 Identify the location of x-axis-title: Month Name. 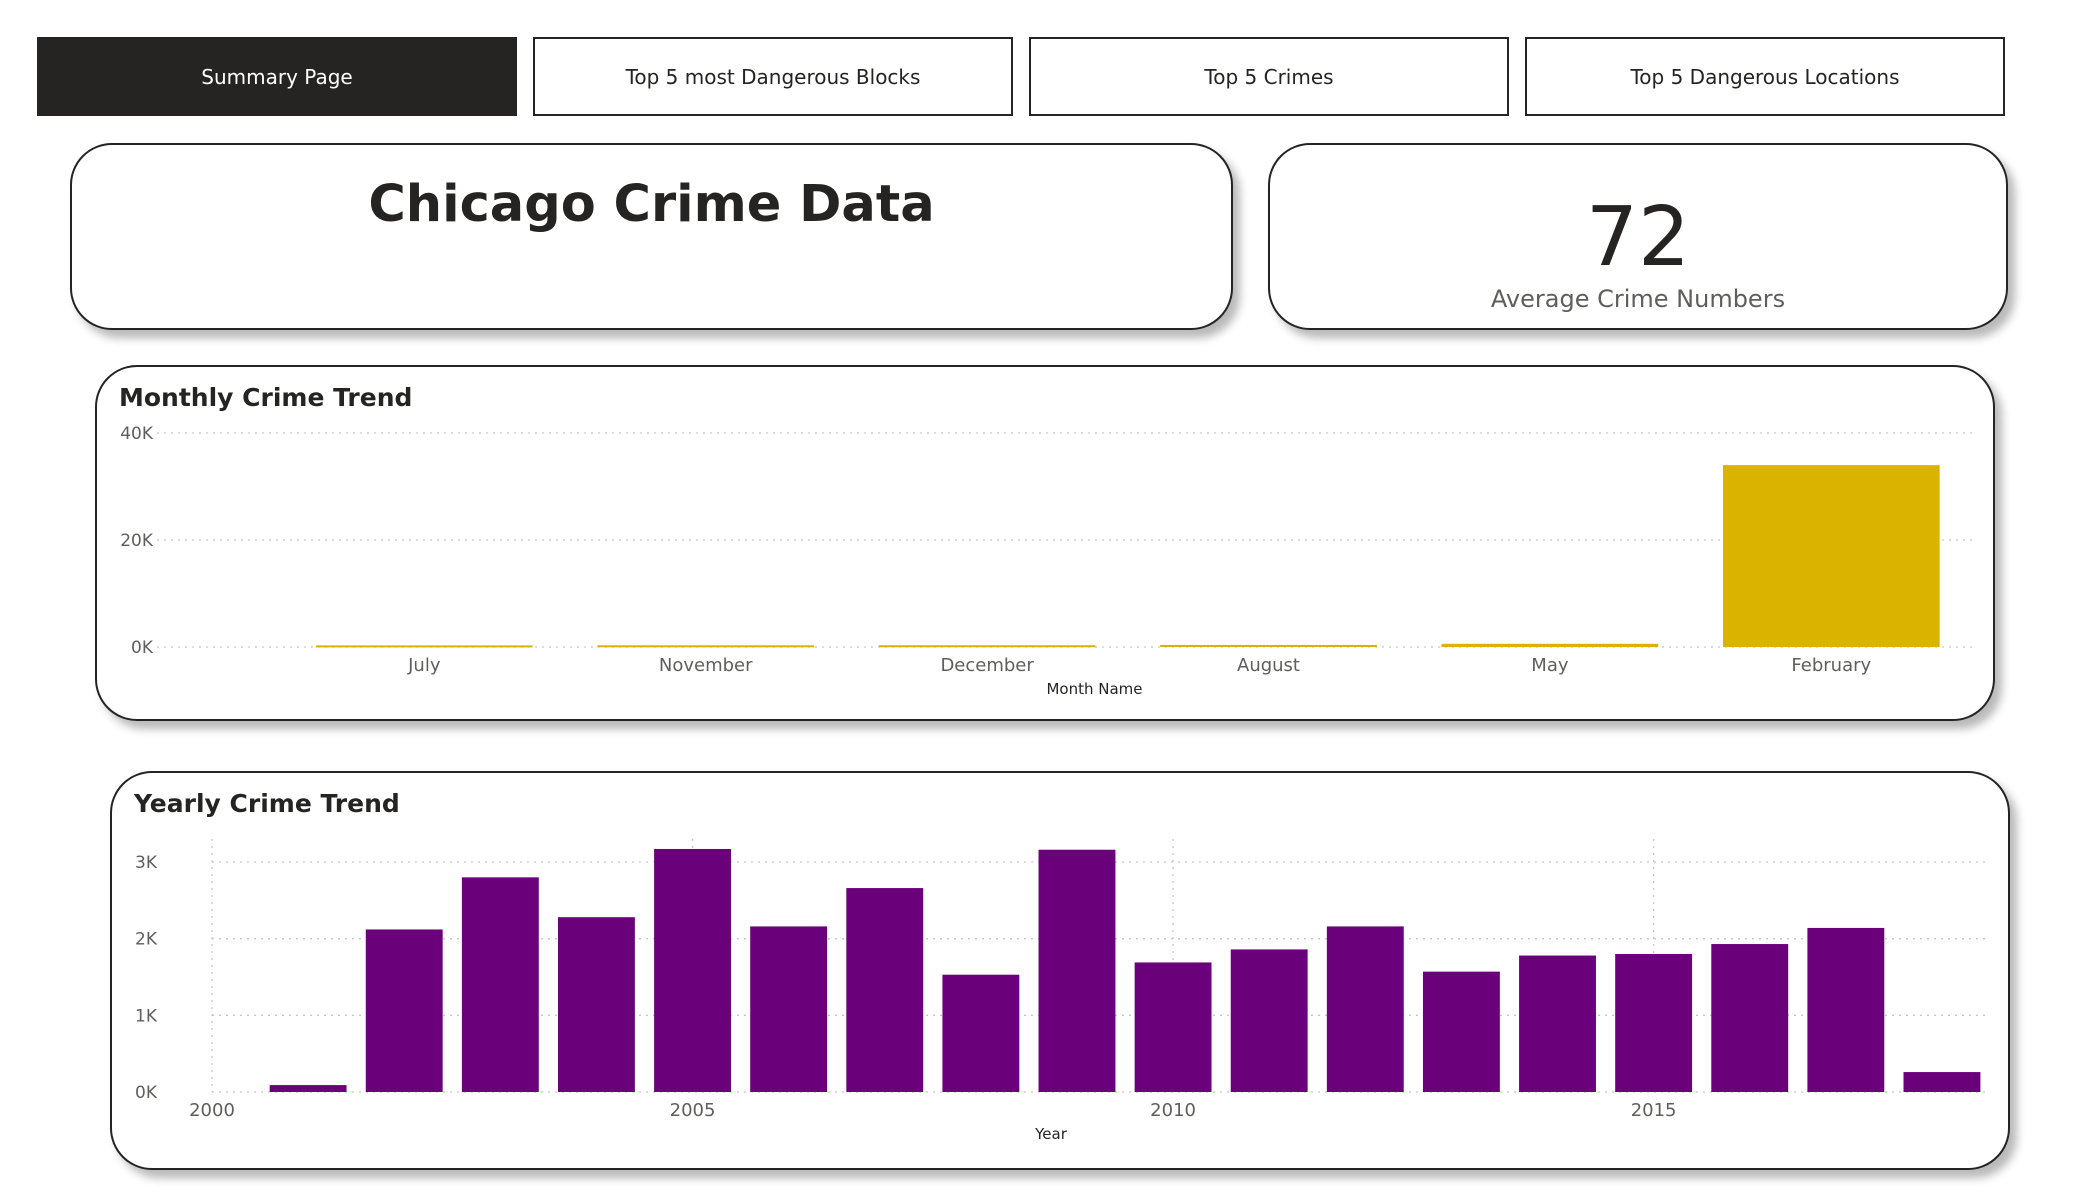
(1094, 689).